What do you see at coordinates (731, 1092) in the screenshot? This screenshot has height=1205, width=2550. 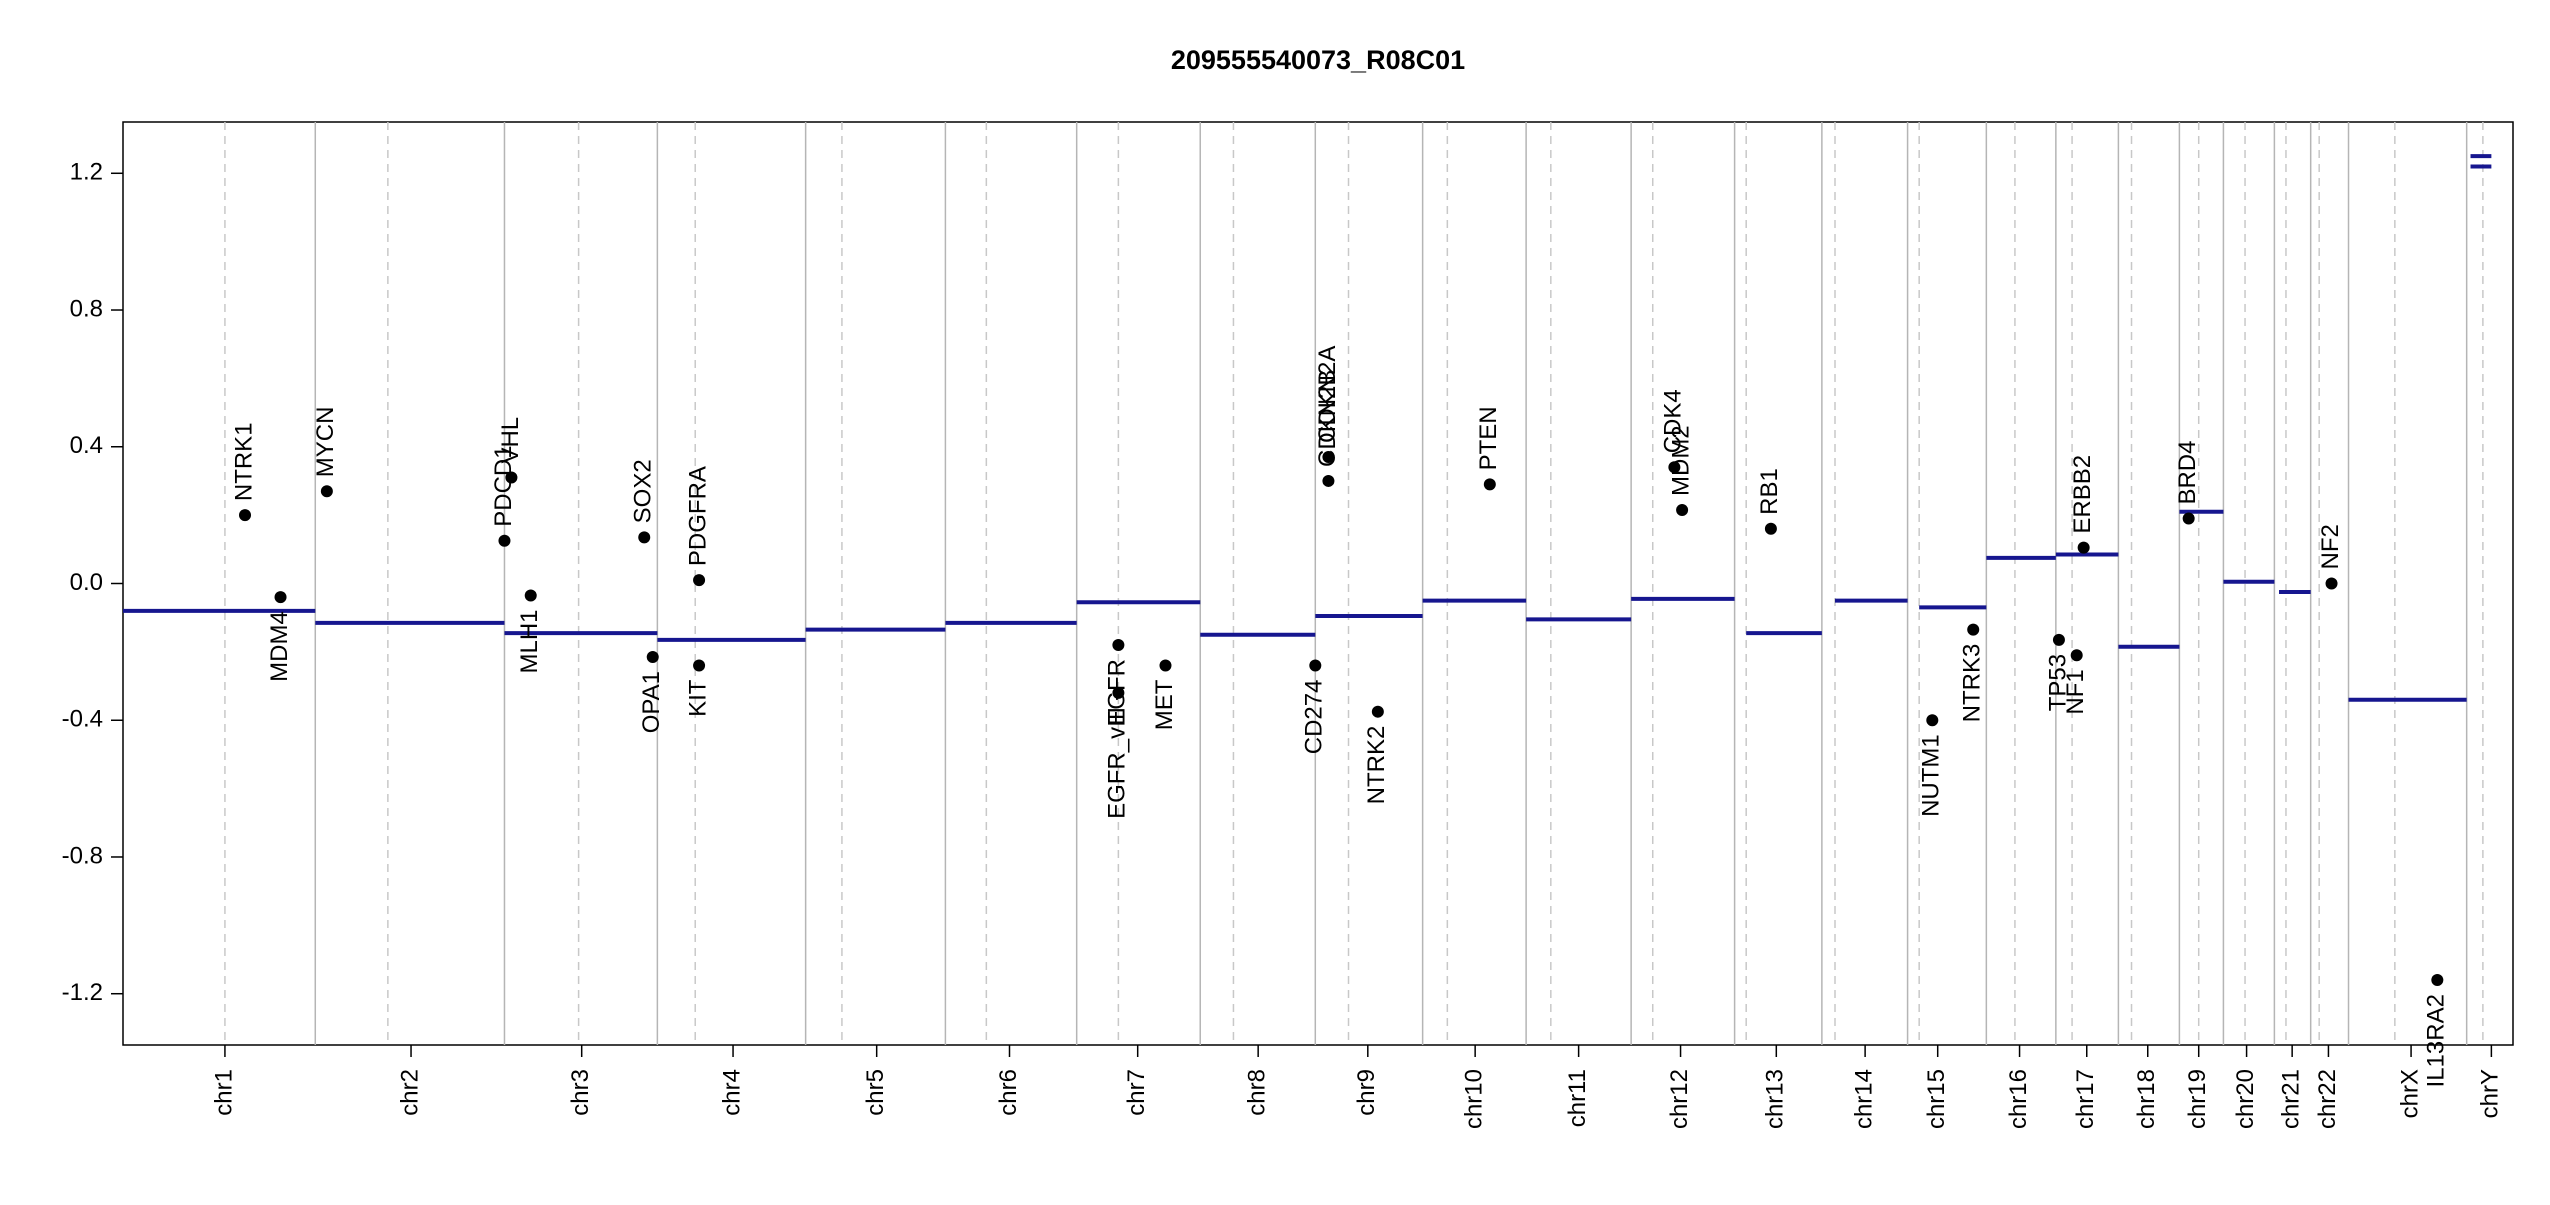 I see `x-tick-label: chr4` at bounding box center [731, 1092].